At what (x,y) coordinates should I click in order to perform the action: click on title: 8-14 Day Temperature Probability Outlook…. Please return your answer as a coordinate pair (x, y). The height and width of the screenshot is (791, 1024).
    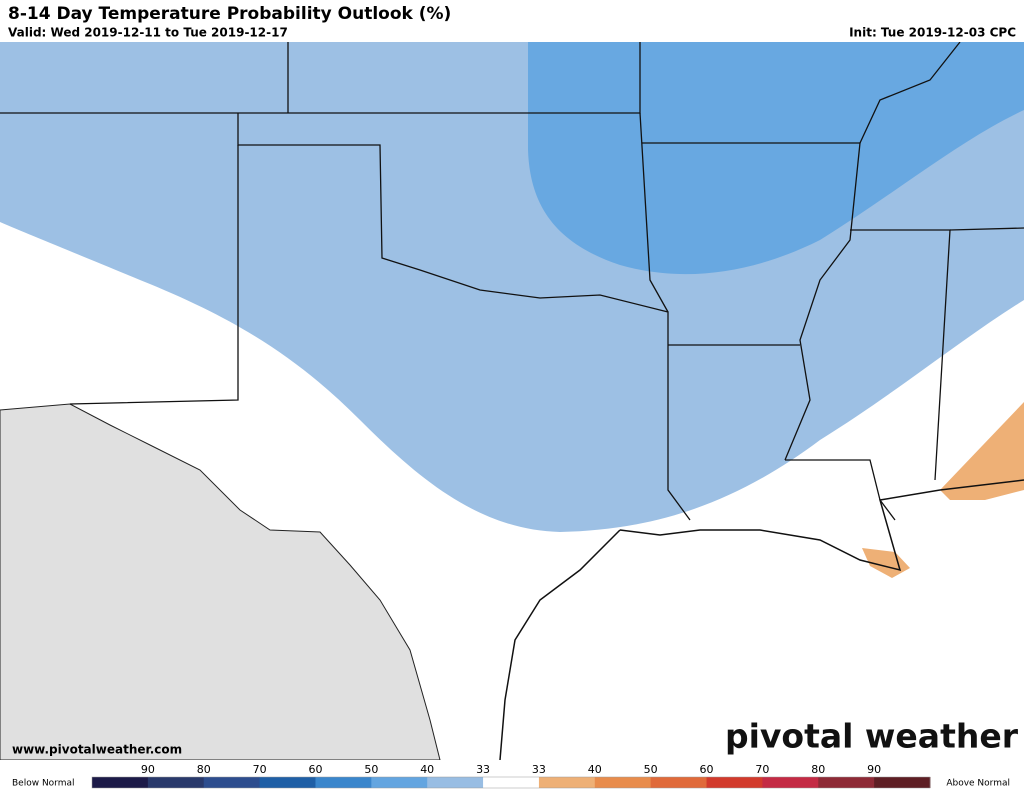
    Looking at the image, I should click on (229, 14).